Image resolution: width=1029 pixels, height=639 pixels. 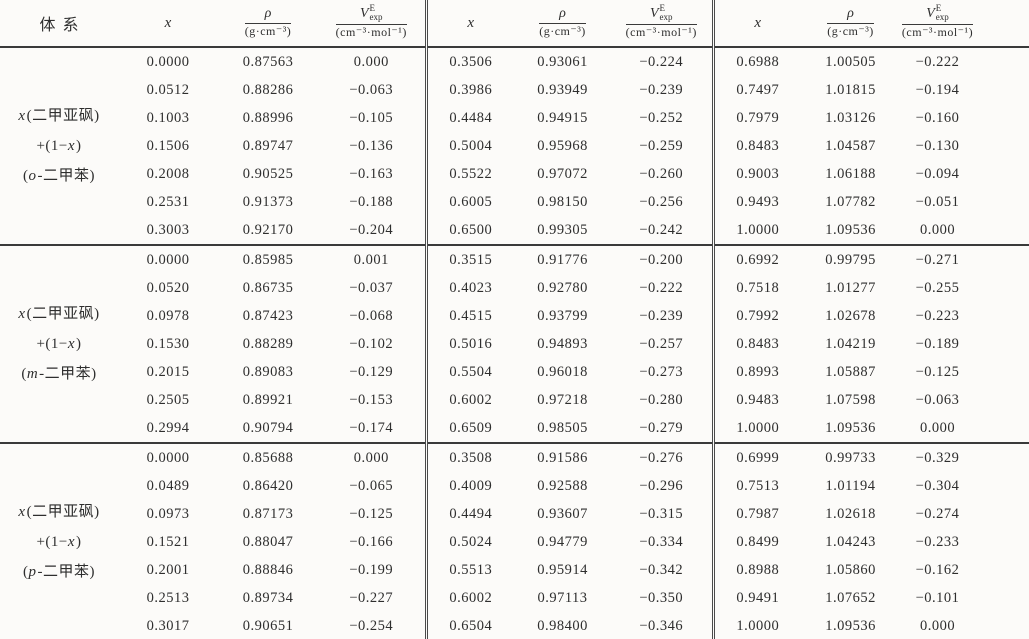 What do you see at coordinates (756, 202) in the screenshot?
I see `x-value: 0.9493` at bounding box center [756, 202].